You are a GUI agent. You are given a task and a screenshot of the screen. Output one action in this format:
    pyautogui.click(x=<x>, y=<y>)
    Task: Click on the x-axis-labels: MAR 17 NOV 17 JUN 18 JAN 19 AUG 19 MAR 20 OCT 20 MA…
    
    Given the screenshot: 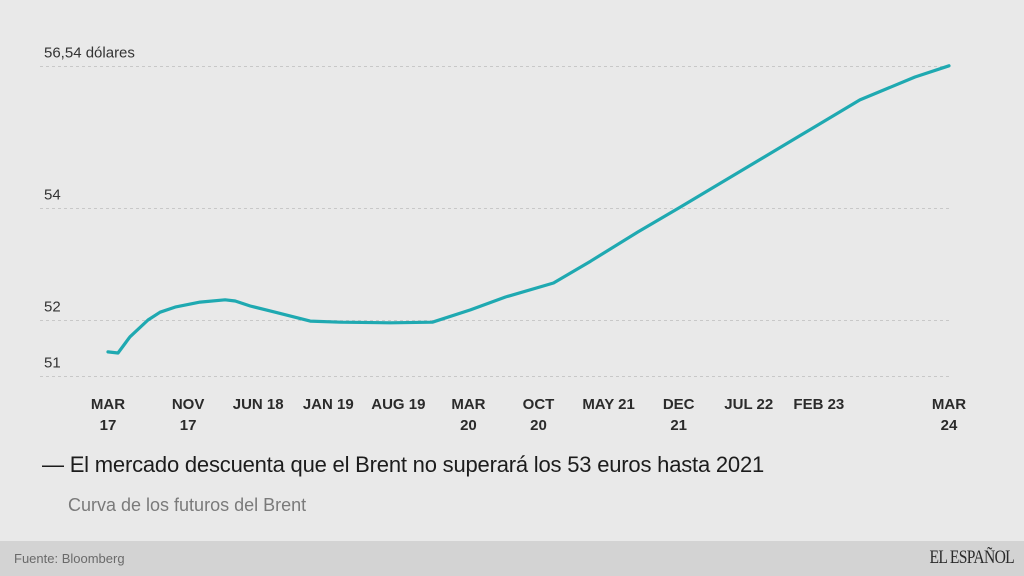 What is the action you would take?
    pyautogui.click(x=528, y=415)
    